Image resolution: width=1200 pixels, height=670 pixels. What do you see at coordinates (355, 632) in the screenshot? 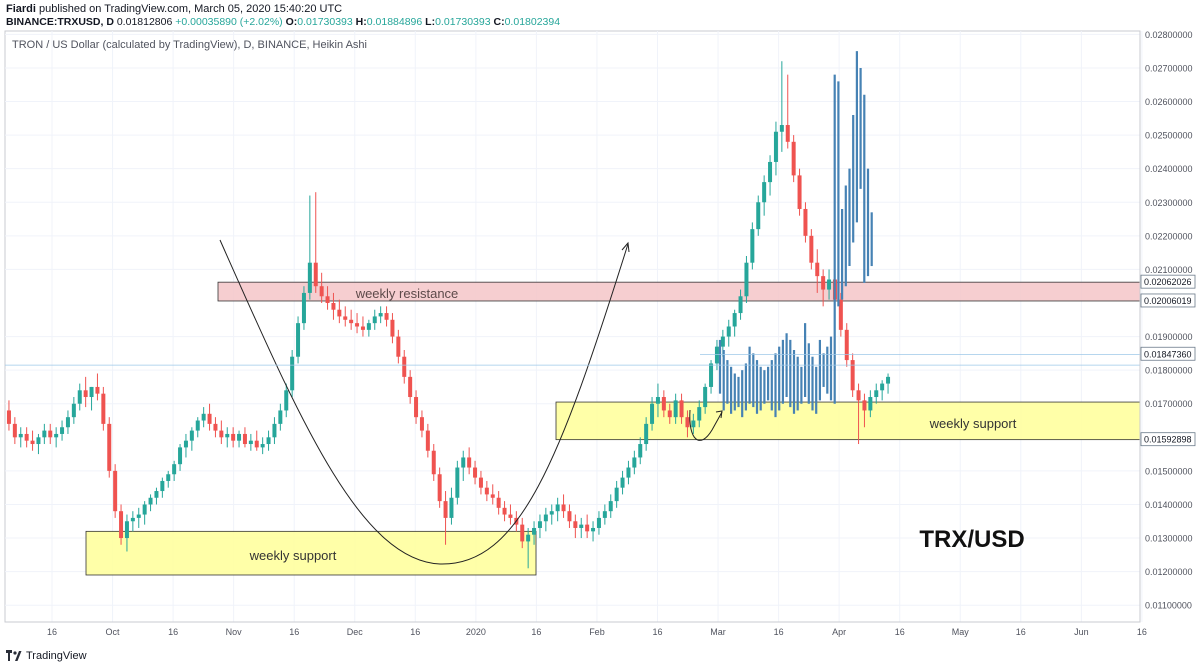
I see `x-tick-label: Dec` at bounding box center [355, 632].